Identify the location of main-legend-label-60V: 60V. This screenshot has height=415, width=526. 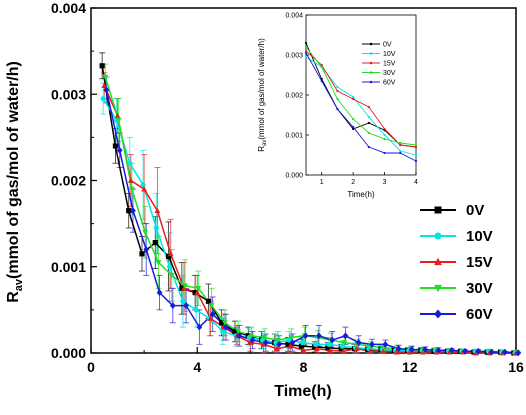
(479, 314).